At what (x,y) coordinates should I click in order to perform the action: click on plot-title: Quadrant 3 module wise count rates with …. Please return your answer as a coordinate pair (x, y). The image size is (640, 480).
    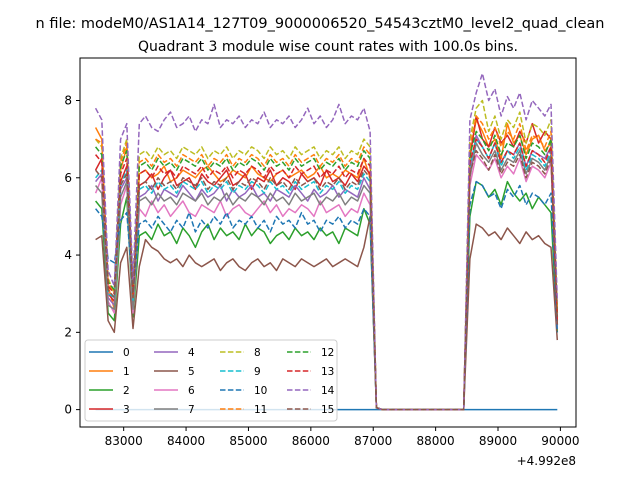
    Looking at the image, I should click on (328, 47).